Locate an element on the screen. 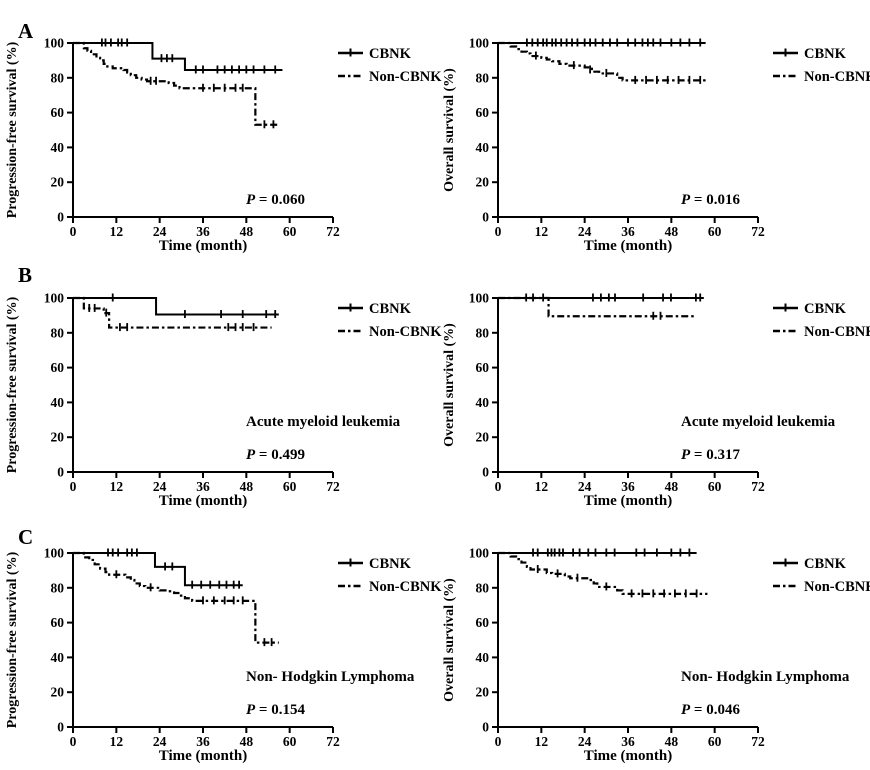 The image size is (870, 770). svg-text: P = 0.499 is located at coordinates (275, 455).